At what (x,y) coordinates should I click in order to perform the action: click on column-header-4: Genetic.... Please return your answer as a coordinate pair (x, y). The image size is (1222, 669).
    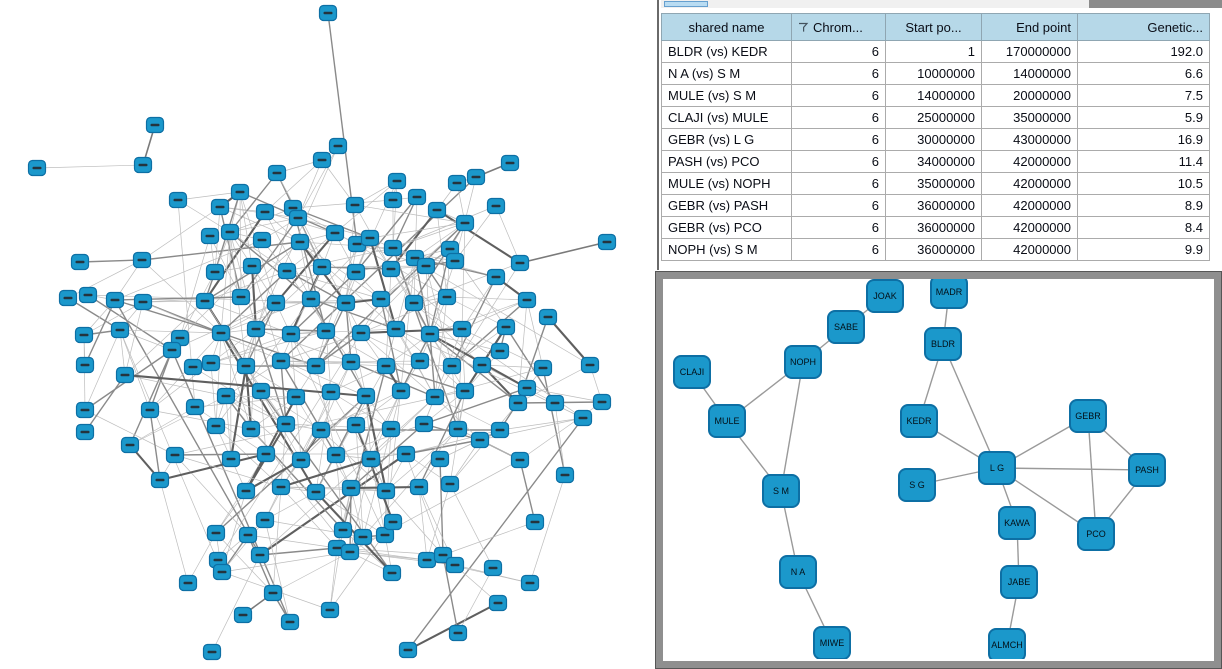
    Looking at the image, I should click on (1143, 27).